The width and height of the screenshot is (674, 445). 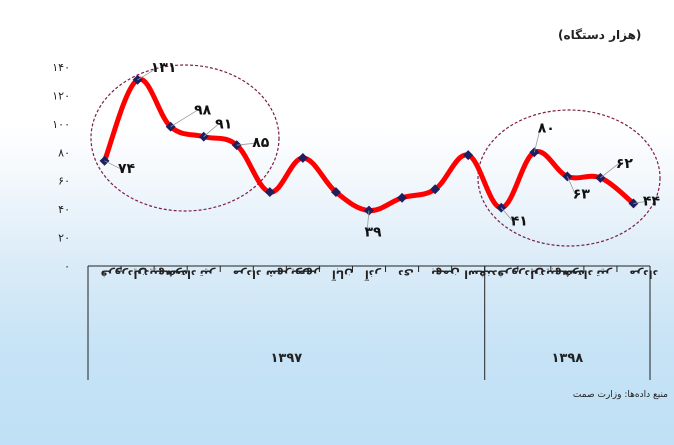 I want to click on x-tick-label: شهریور, so click(x=287, y=274).